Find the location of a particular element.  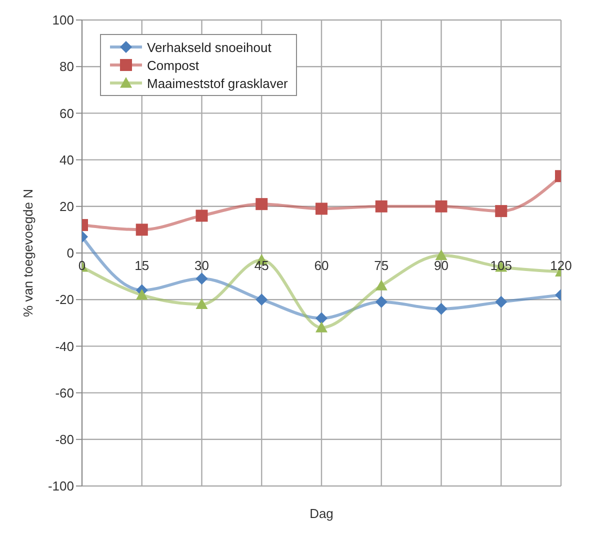

legend-label: Maaimeststof grasklaver is located at coordinates (217, 83).